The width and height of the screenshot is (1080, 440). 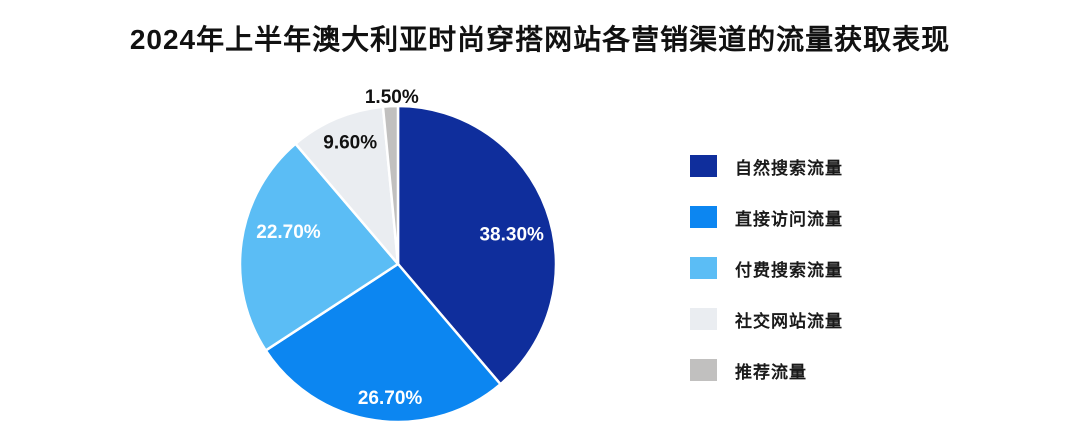 I want to click on pie-slice-value-label: 22.70%, so click(x=288, y=232).